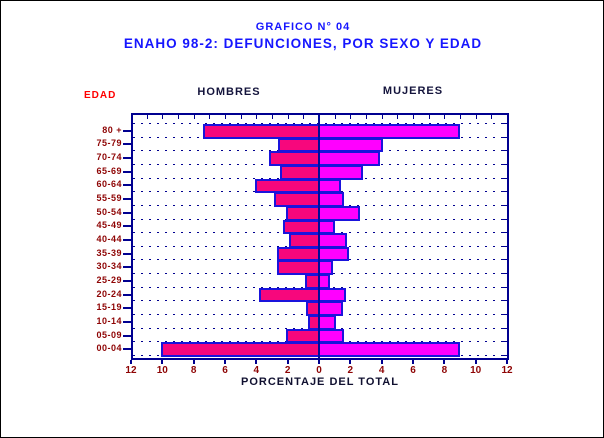 The width and height of the screenshot is (604, 438). Describe the element at coordinates (109, 198) in the screenshot. I see `age-label: 55-59` at that location.